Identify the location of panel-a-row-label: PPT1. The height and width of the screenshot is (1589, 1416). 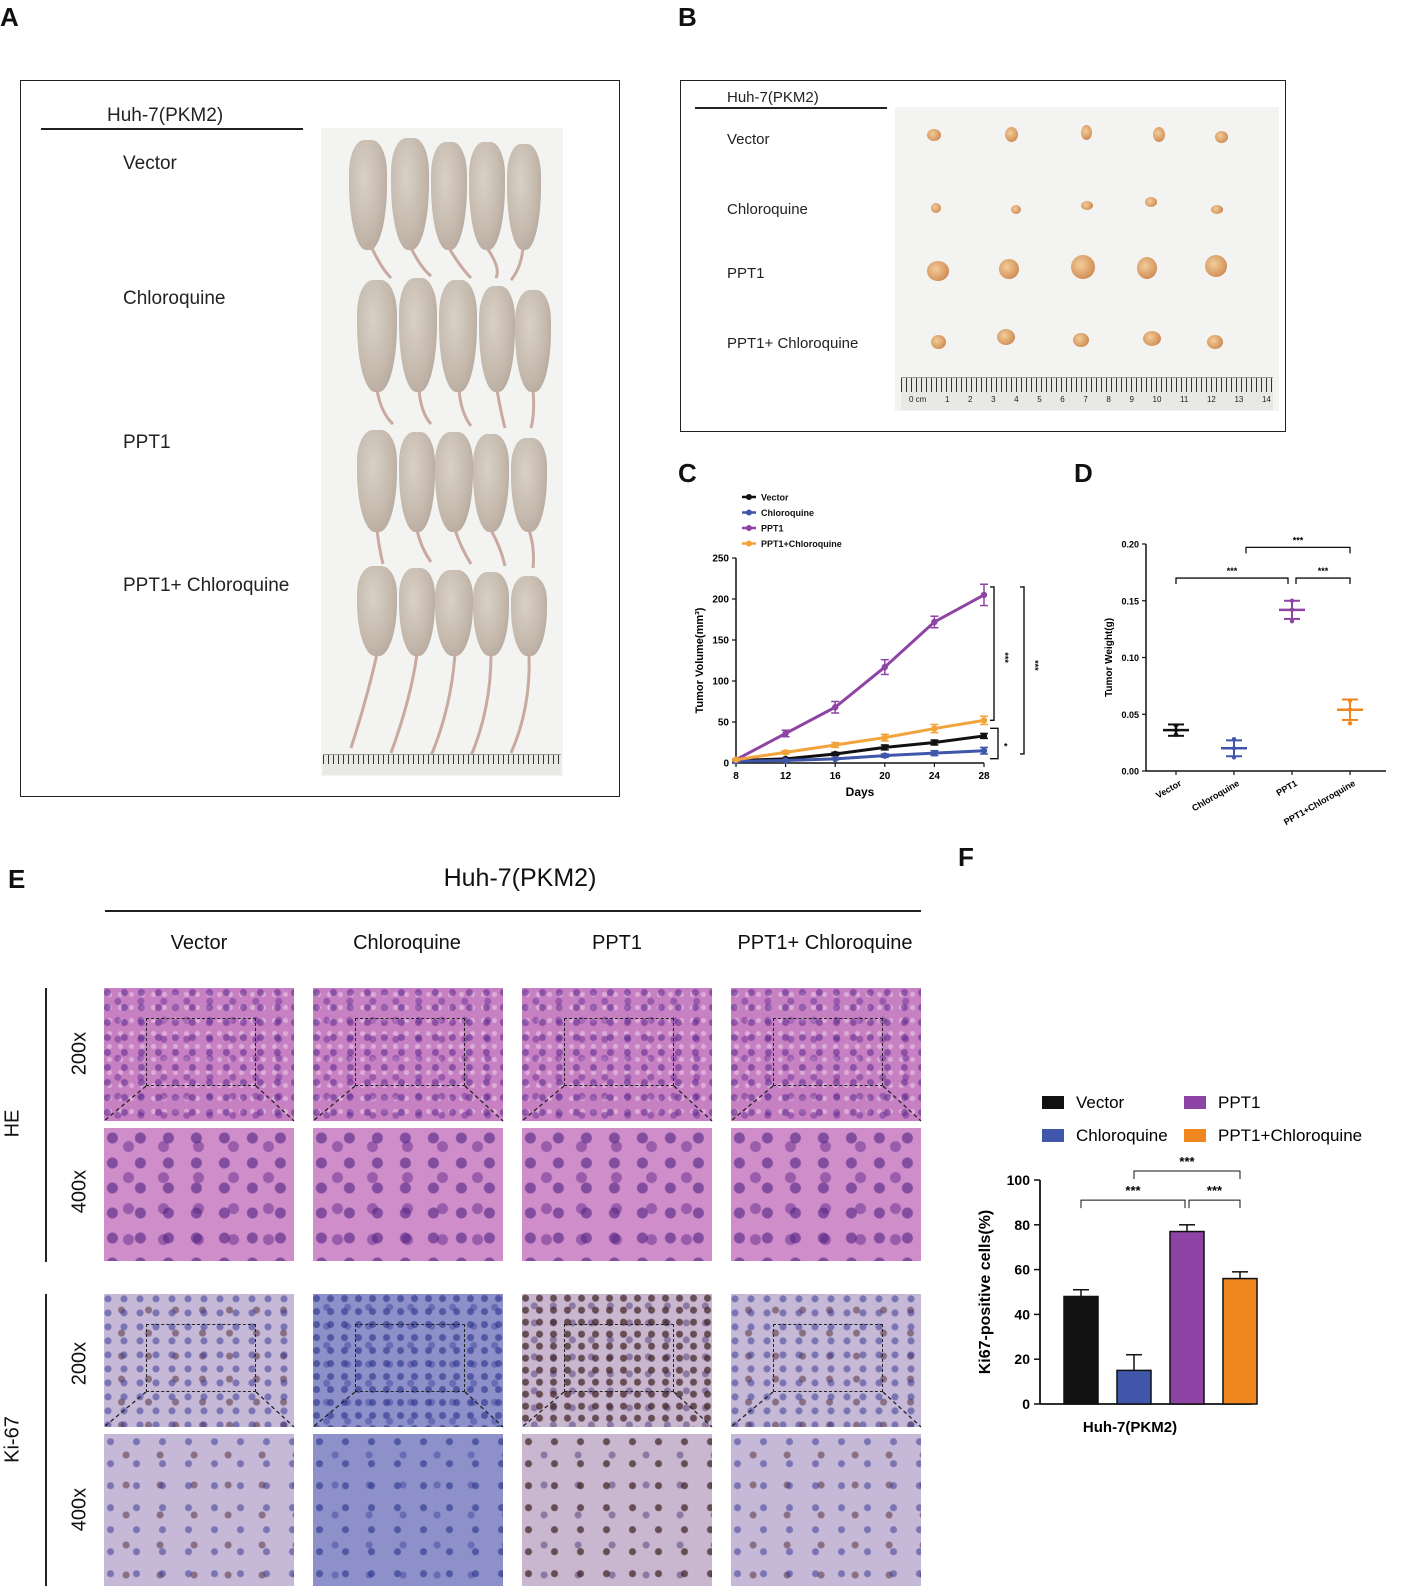
(147, 442).